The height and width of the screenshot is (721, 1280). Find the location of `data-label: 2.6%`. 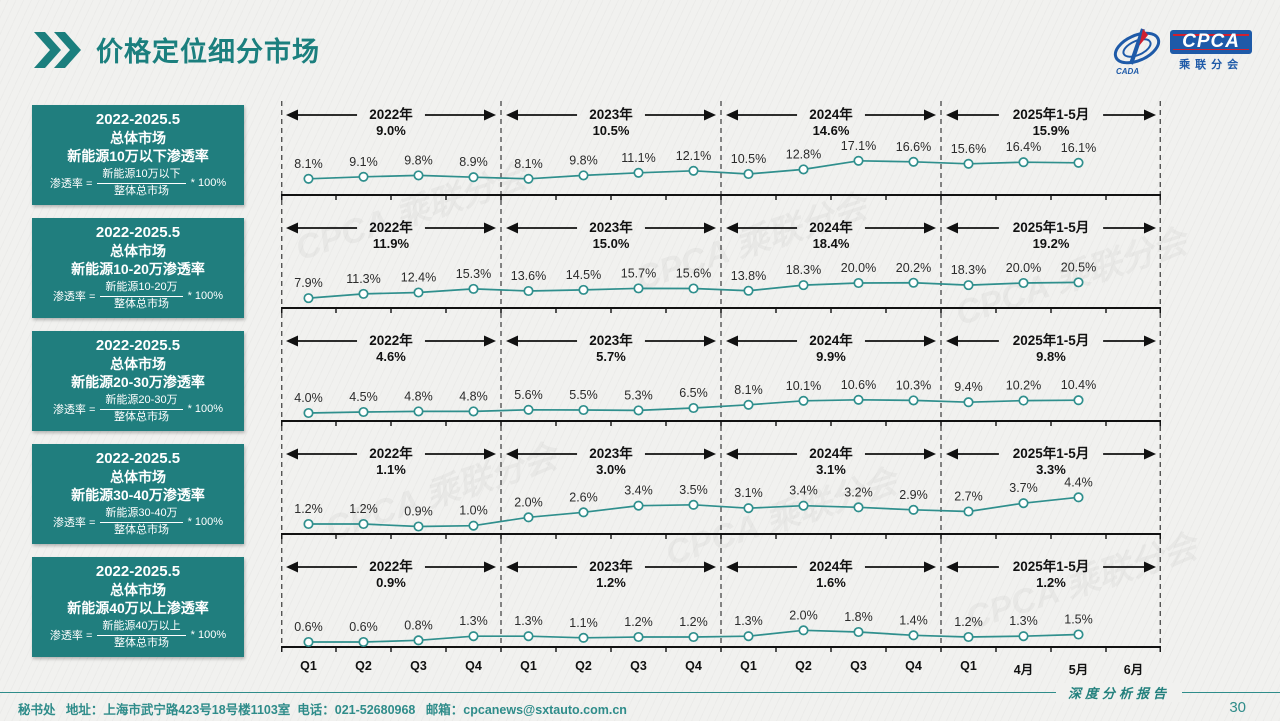

data-label: 2.6% is located at coordinates (583, 497).